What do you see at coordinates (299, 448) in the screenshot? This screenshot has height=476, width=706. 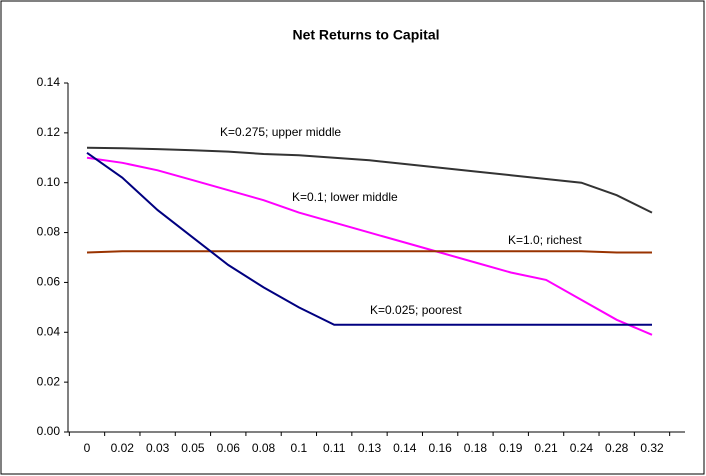 I see `x-tick-label: 0.1` at bounding box center [299, 448].